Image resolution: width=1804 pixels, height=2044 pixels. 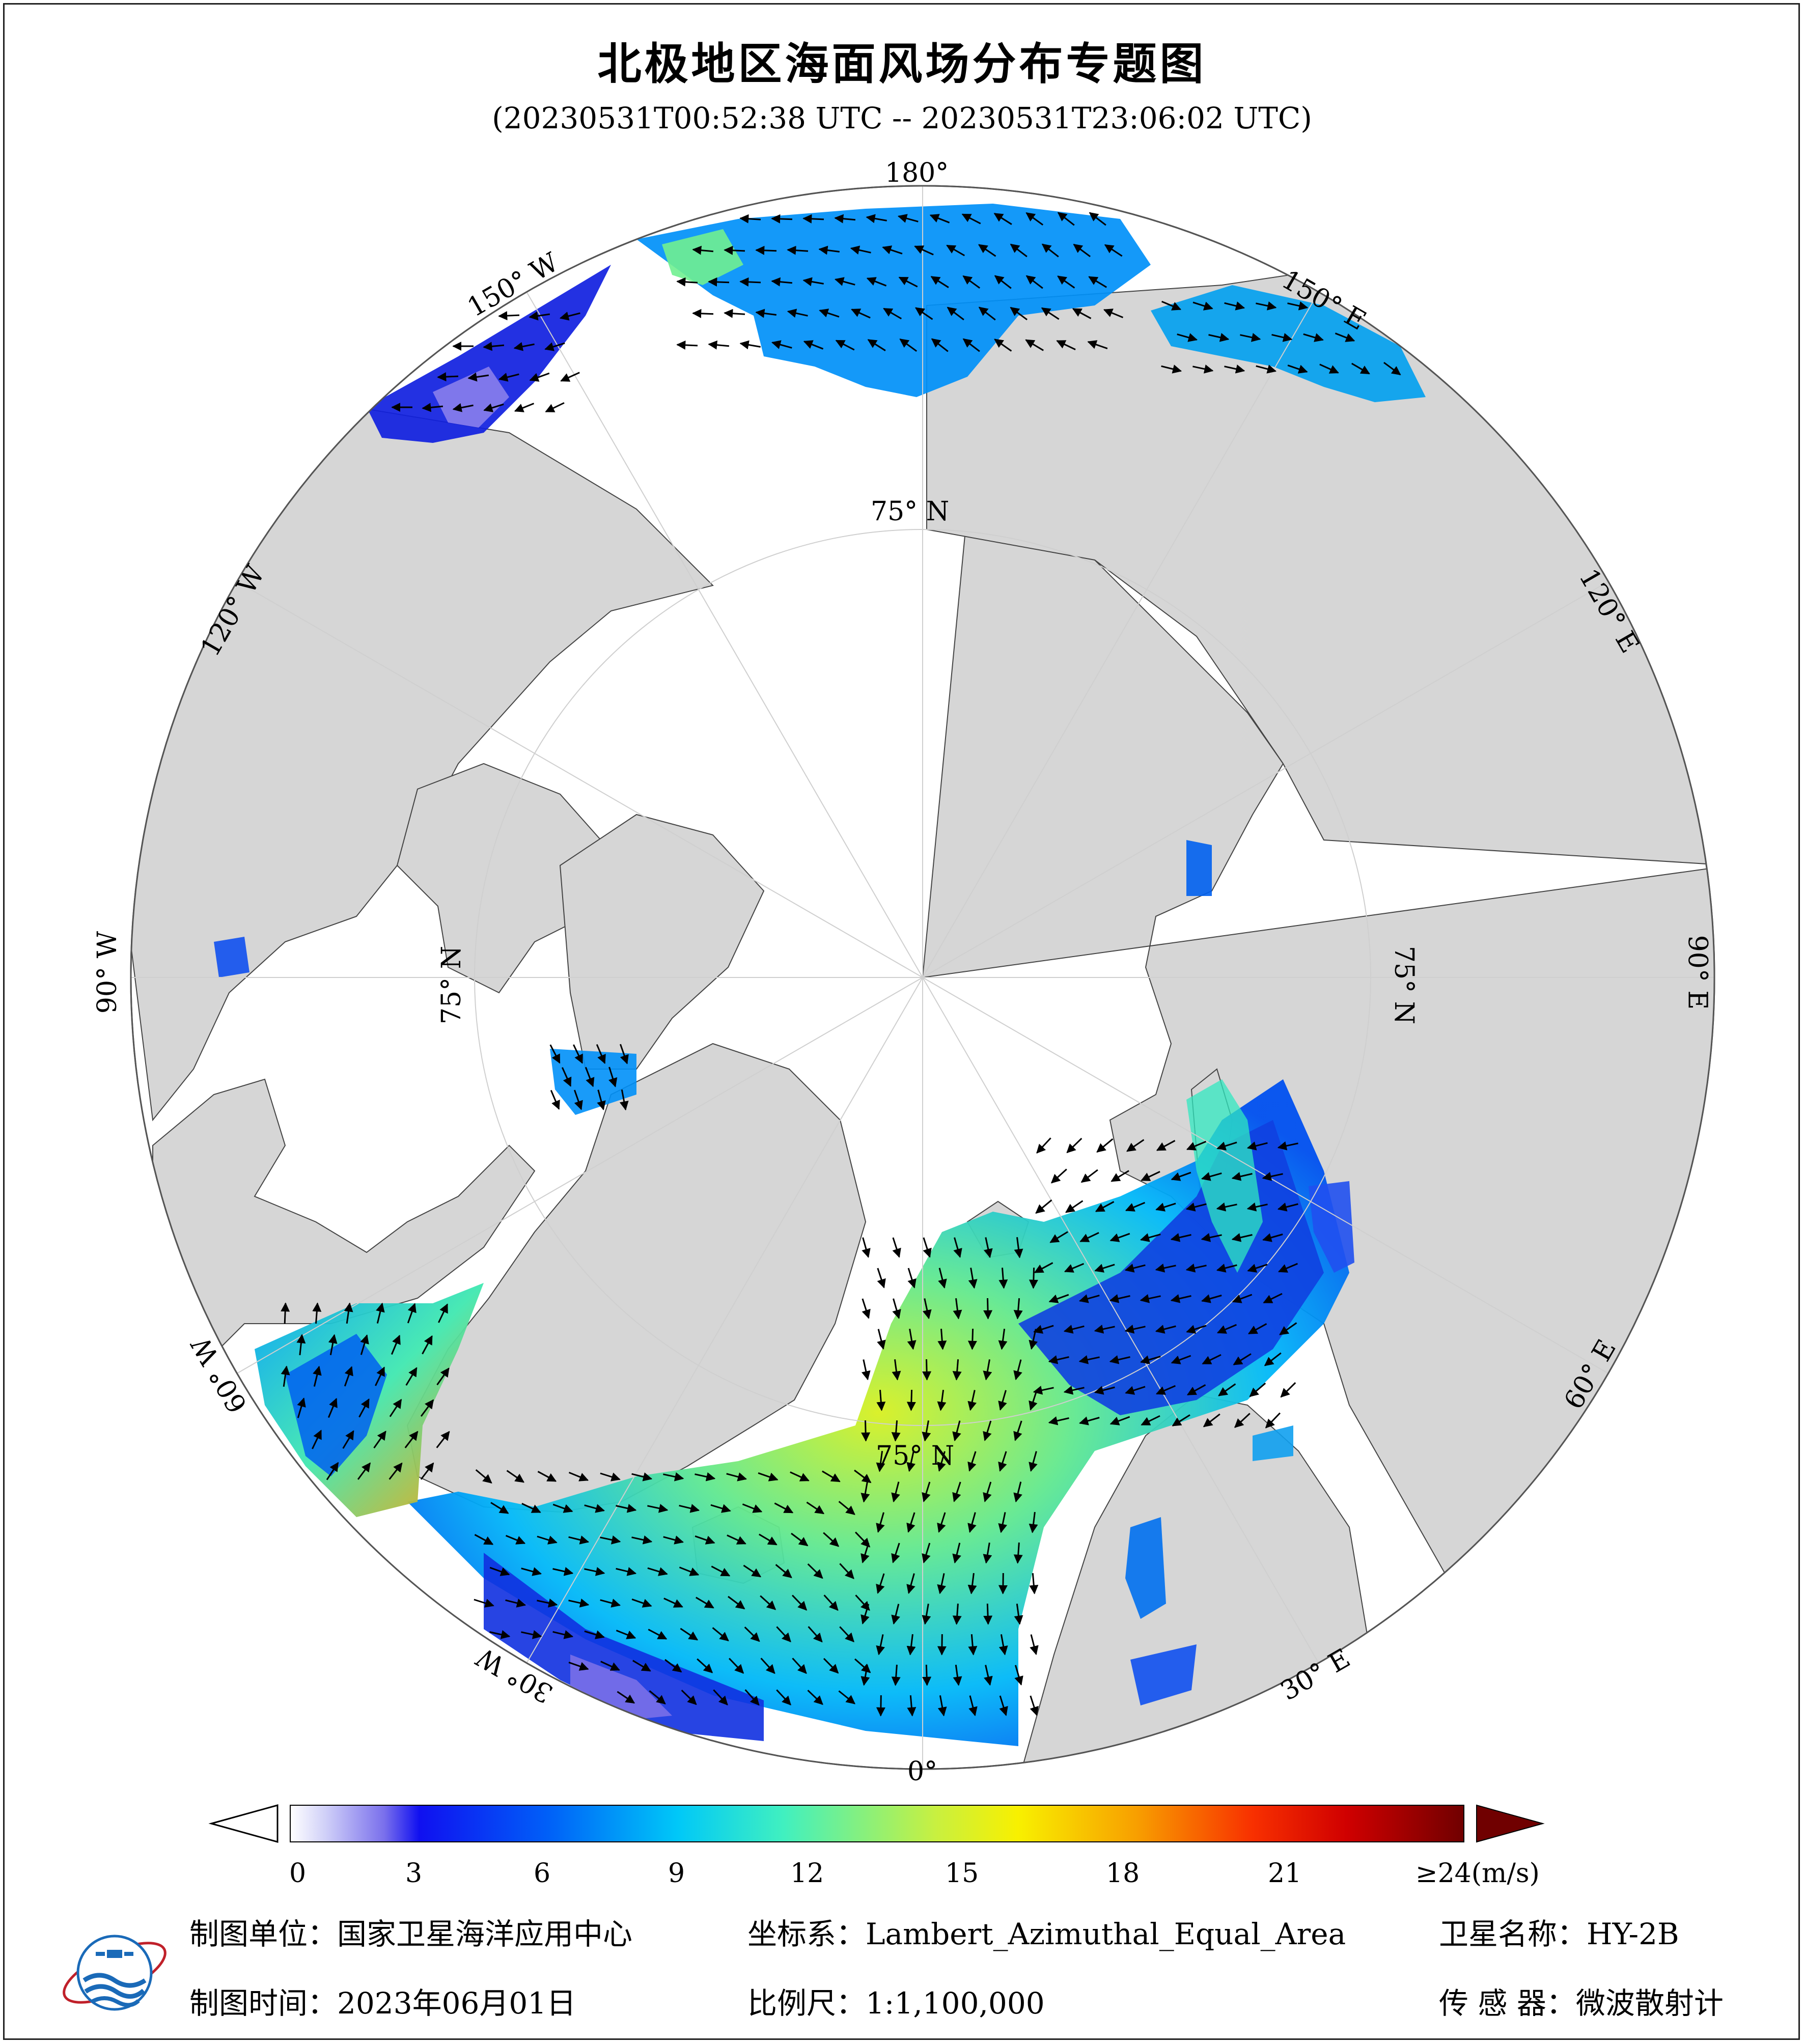 What do you see at coordinates (1331, 1227) in the screenshot?
I see `swath-pechora` at bounding box center [1331, 1227].